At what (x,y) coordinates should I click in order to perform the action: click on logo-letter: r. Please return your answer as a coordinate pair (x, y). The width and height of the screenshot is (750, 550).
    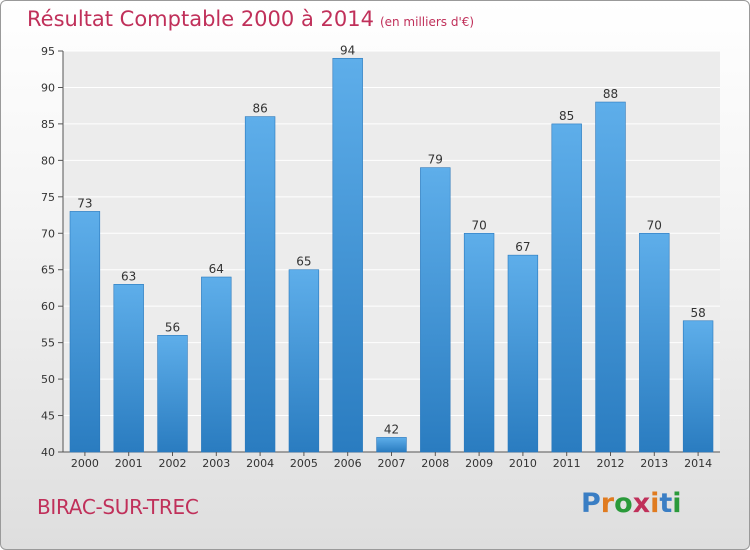
    Looking at the image, I should click on (607, 503).